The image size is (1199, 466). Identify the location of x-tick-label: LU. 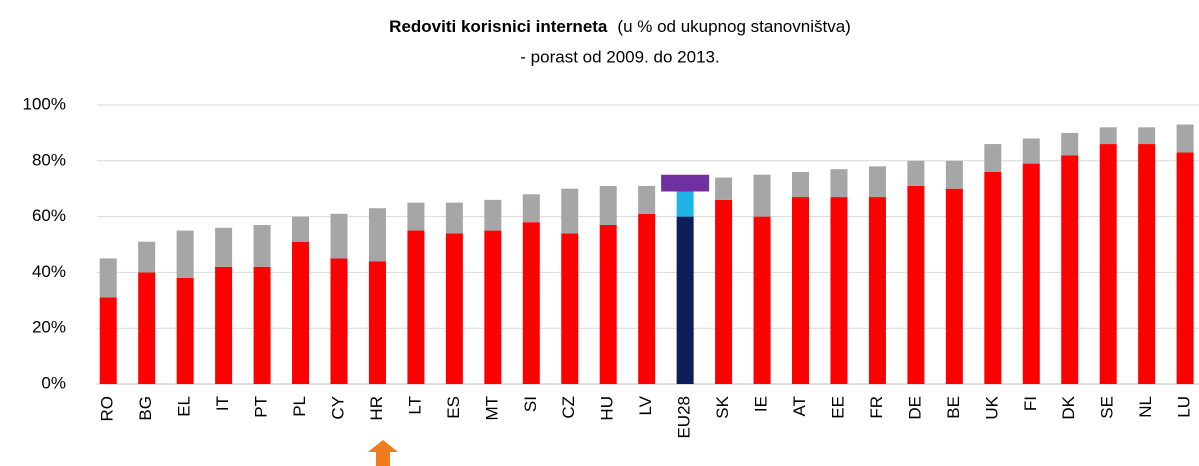
(1184, 407).